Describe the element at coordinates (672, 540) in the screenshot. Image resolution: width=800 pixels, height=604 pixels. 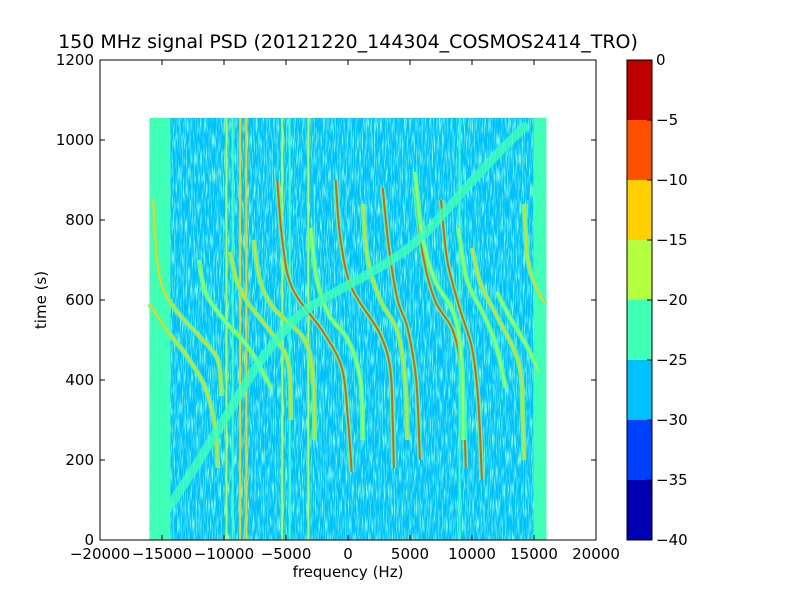
I see `colorbar-tick-label: −40` at that location.